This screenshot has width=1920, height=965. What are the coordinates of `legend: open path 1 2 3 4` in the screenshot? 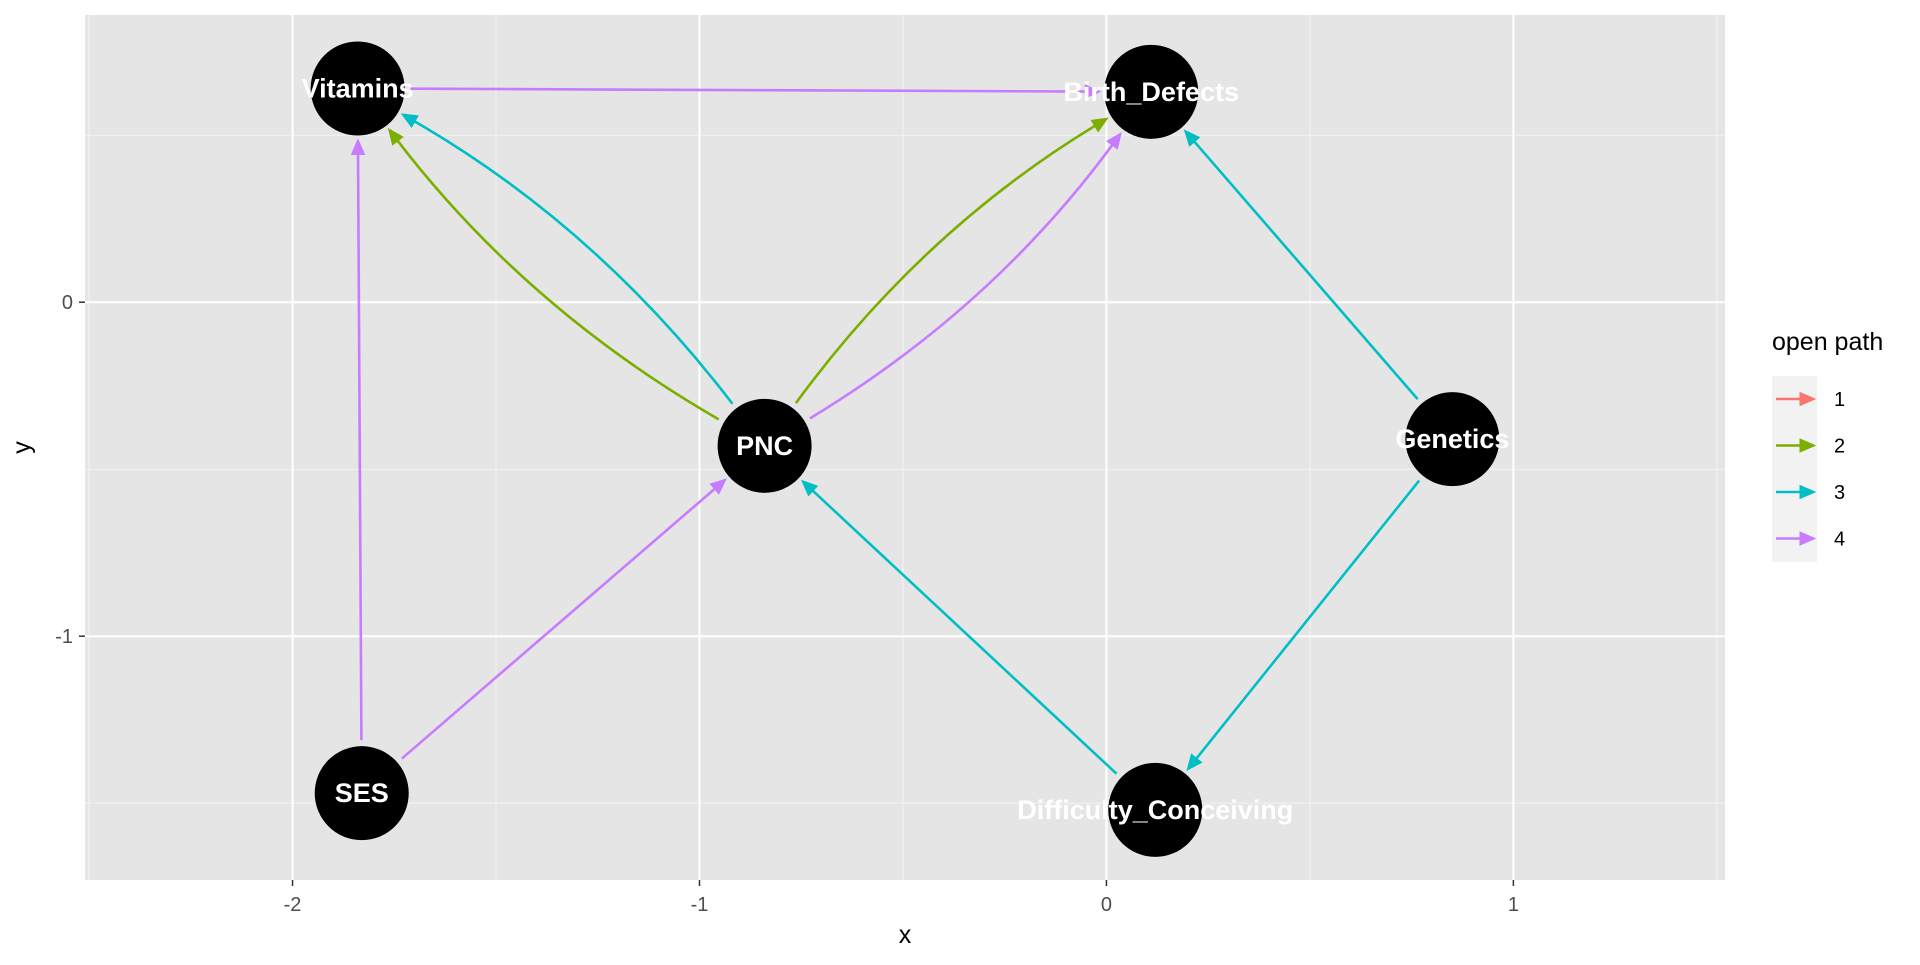 It's located at (1827, 445).